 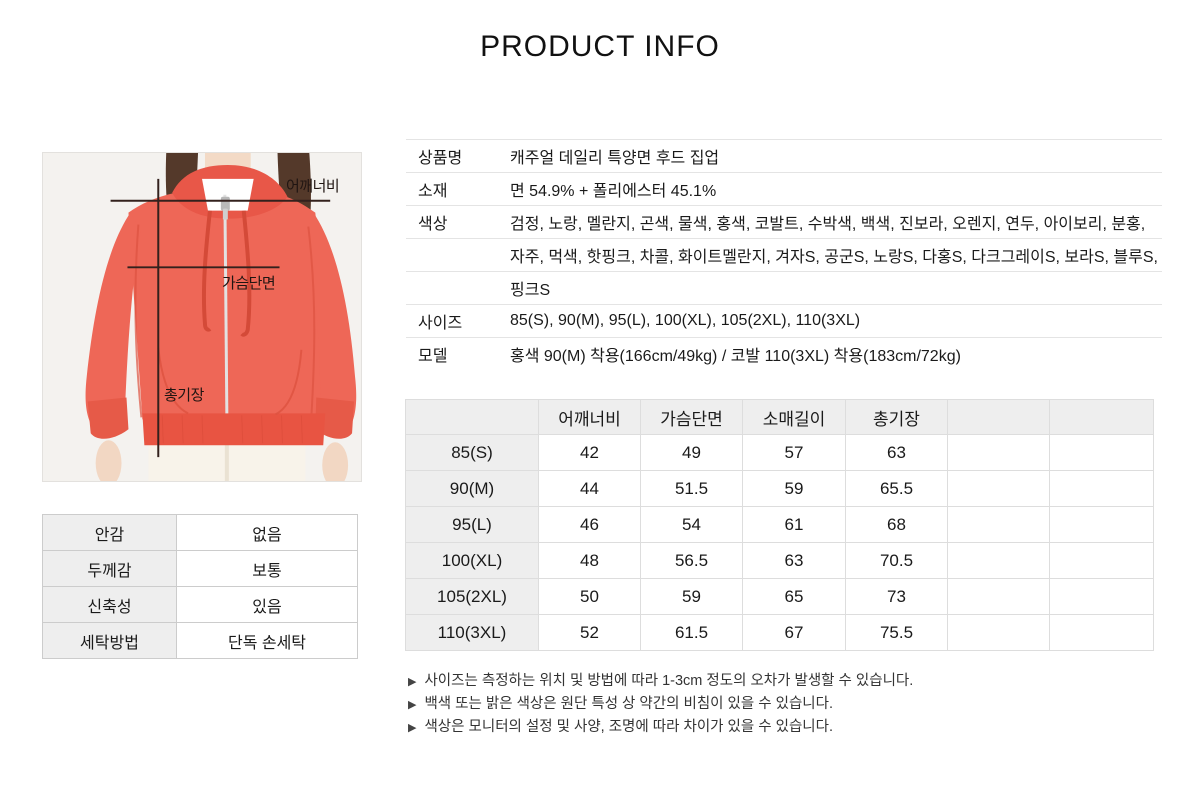 What do you see at coordinates (267, 643) in the screenshot?
I see `spec-value: 단독 손세탁` at bounding box center [267, 643].